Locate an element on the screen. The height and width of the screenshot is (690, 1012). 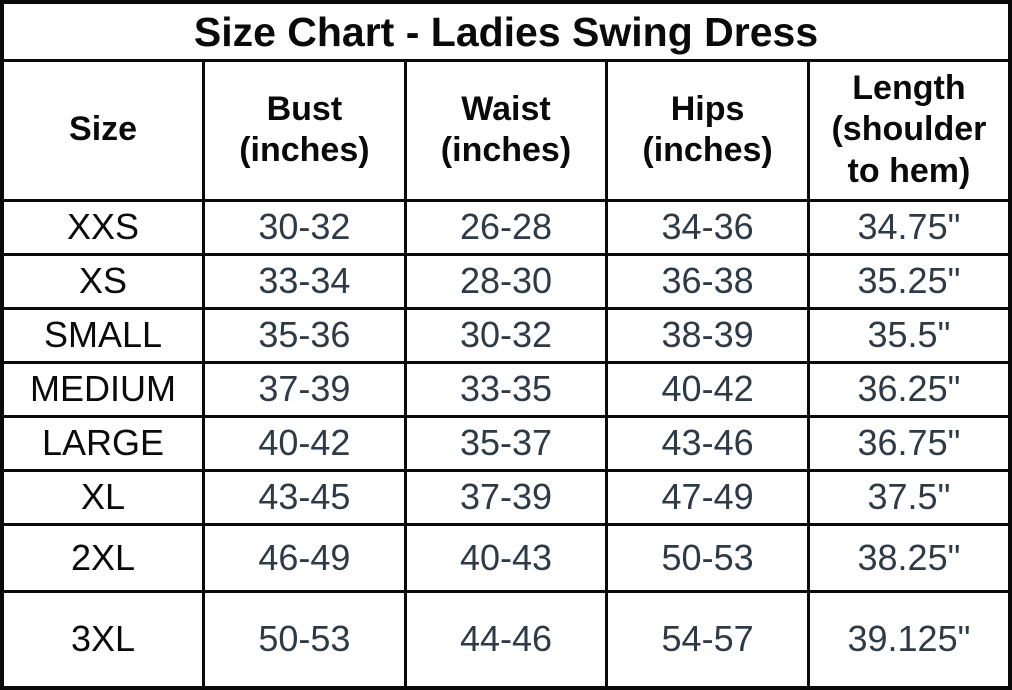
bust-cell: 37-39 is located at coordinates (304, 389).